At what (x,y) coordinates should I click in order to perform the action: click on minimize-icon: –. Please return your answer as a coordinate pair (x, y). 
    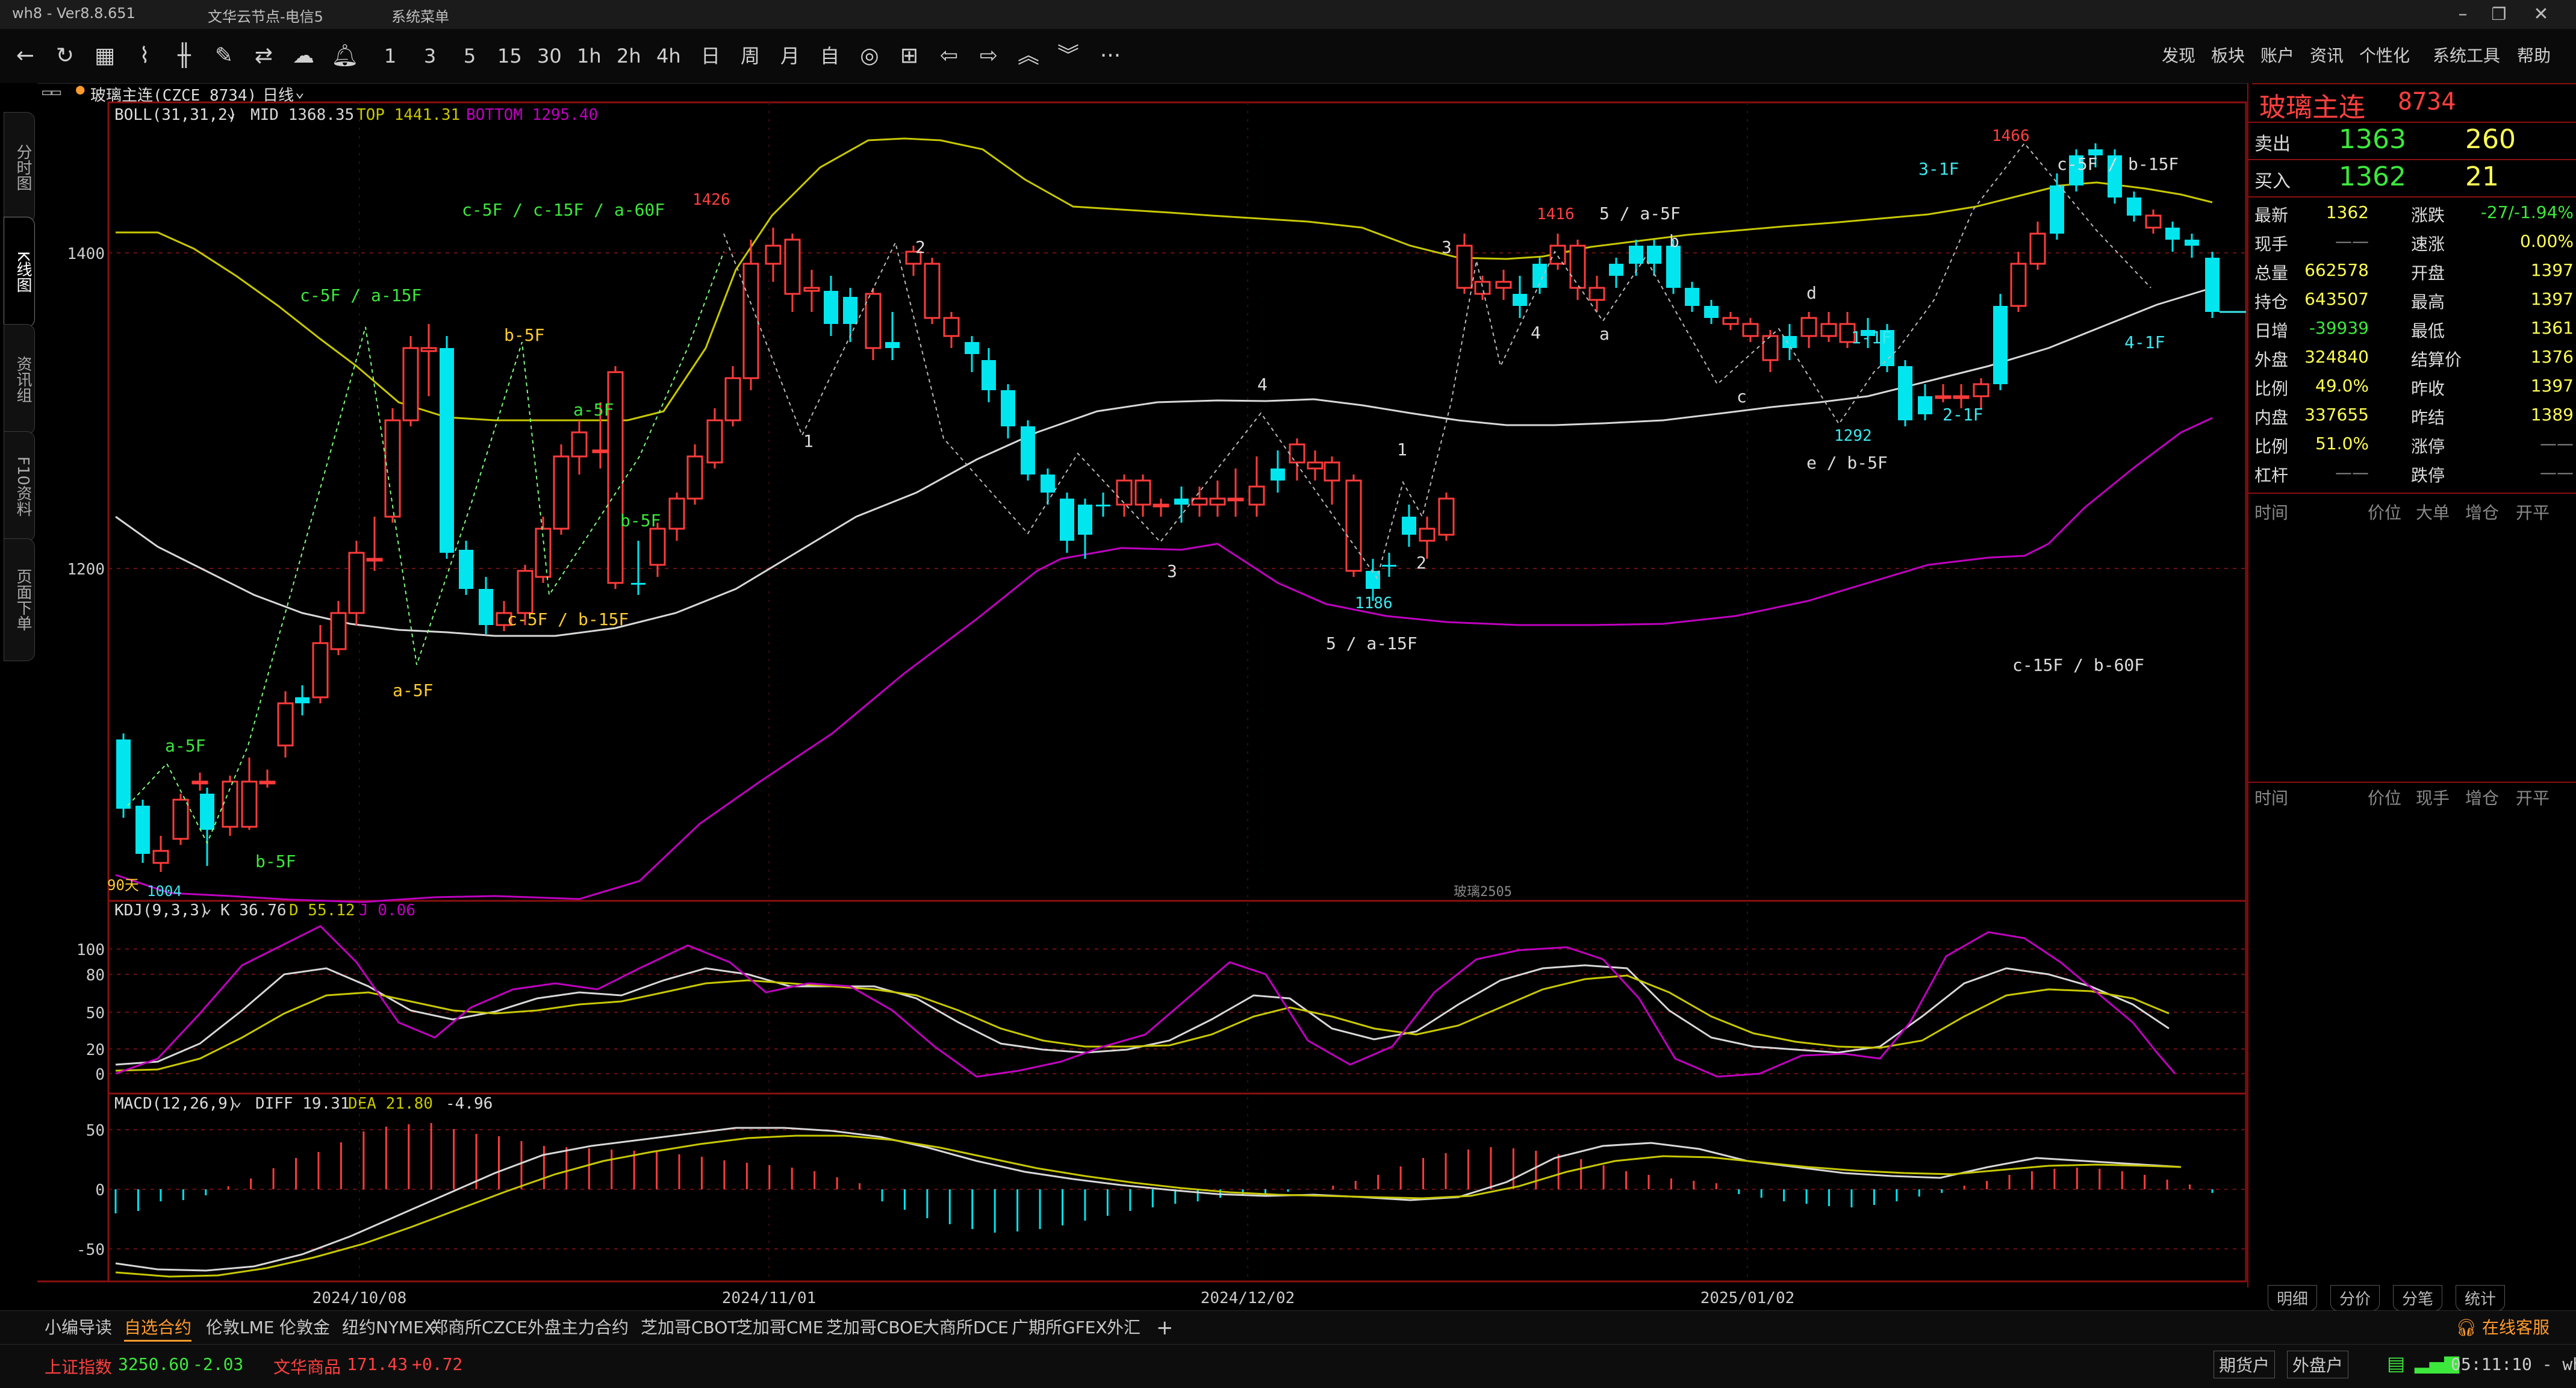
    Looking at the image, I should click on (2463, 15).